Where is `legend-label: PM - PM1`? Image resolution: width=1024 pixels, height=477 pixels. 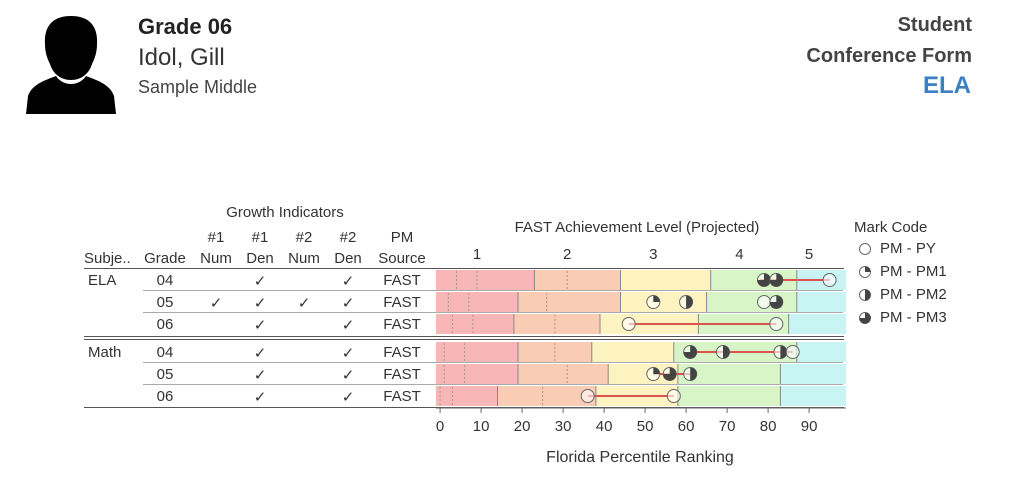
legend-label: PM - PM1 is located at coordinates (913, 271).